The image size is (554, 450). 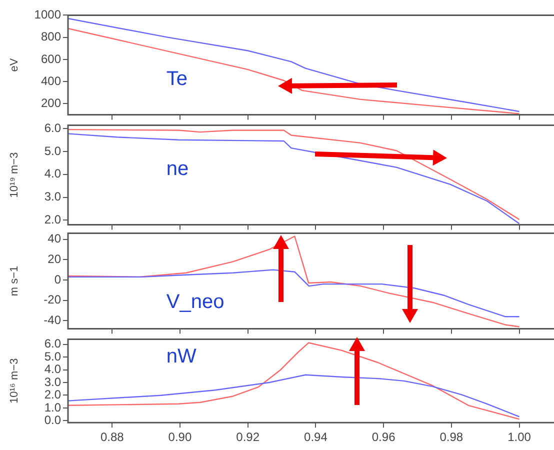 What do you see at coordinates (51, 37) in the screenshot?
I see `y-tick-label: 800` at bounding box center [51, 37].